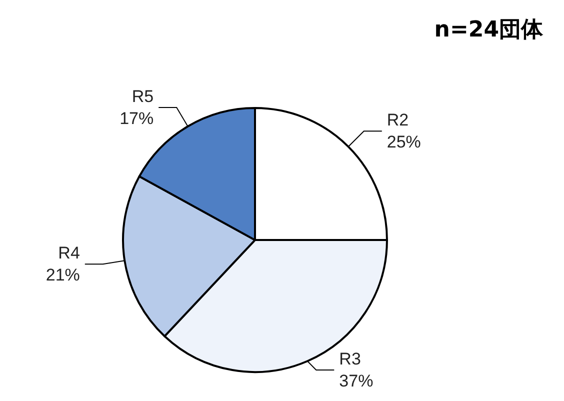  Describe the element at coordinates (350, 359) in the screenshot. I see `slice-label: R3` at that location.